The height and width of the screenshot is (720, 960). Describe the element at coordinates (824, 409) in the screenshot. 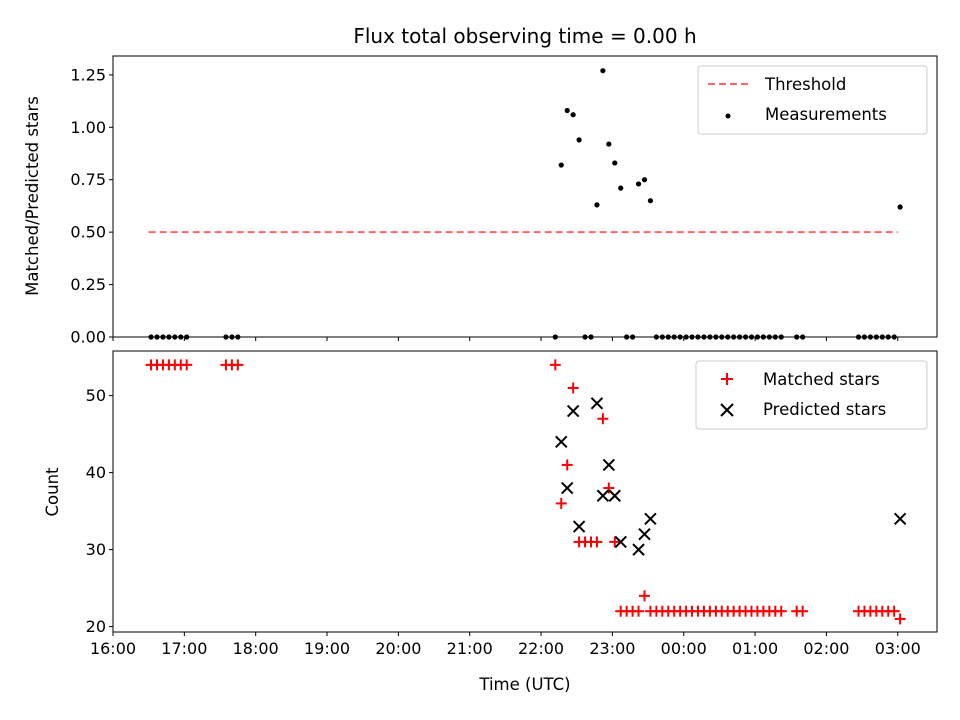

I see `legend-predicted-label: Predicted stars` at that location.